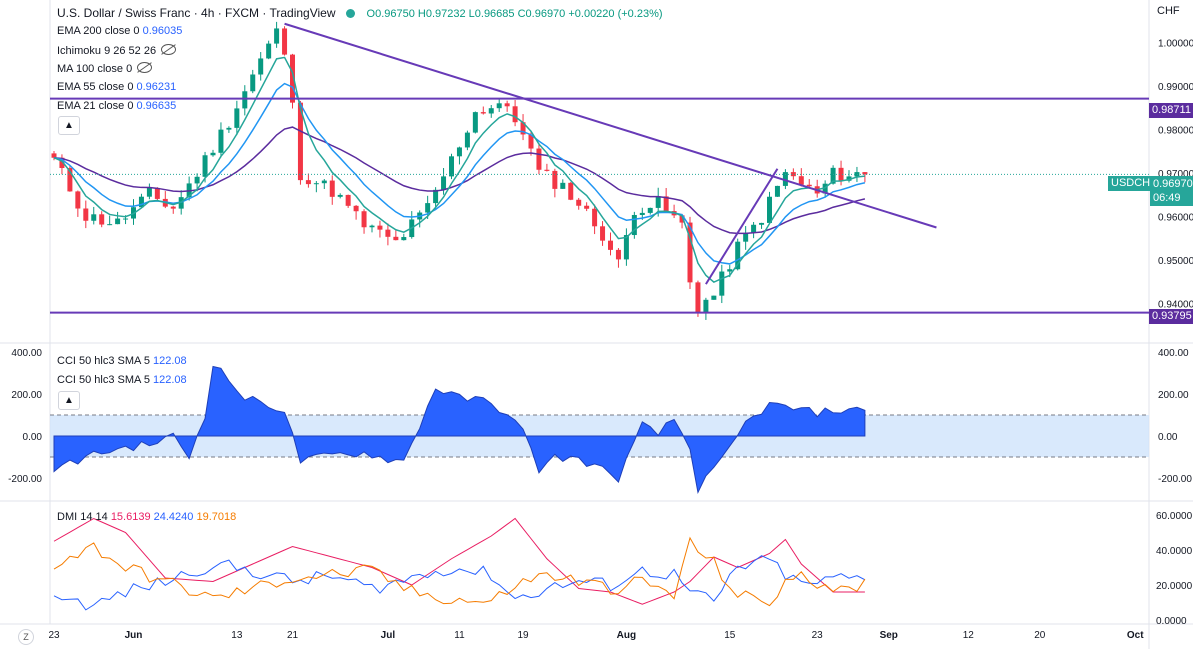 This screenshot has height=649, width=1193. What do you see at coordinates (1168, 11) in the screenshot?
I see `currency-label: CHF` at bounding box center [1168, 11].